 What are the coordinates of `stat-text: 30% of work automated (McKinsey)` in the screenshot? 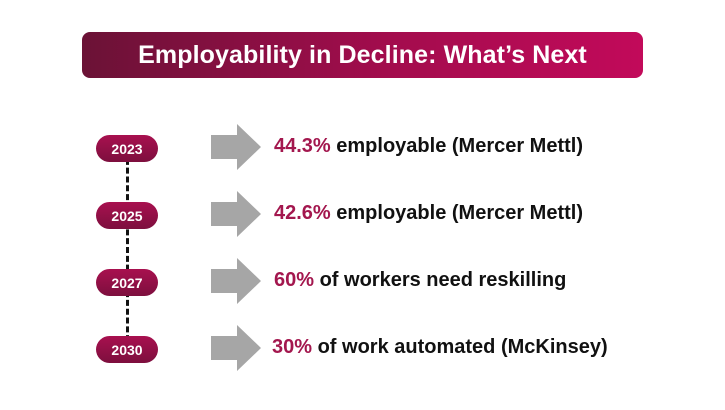 It's located at (440, 347).